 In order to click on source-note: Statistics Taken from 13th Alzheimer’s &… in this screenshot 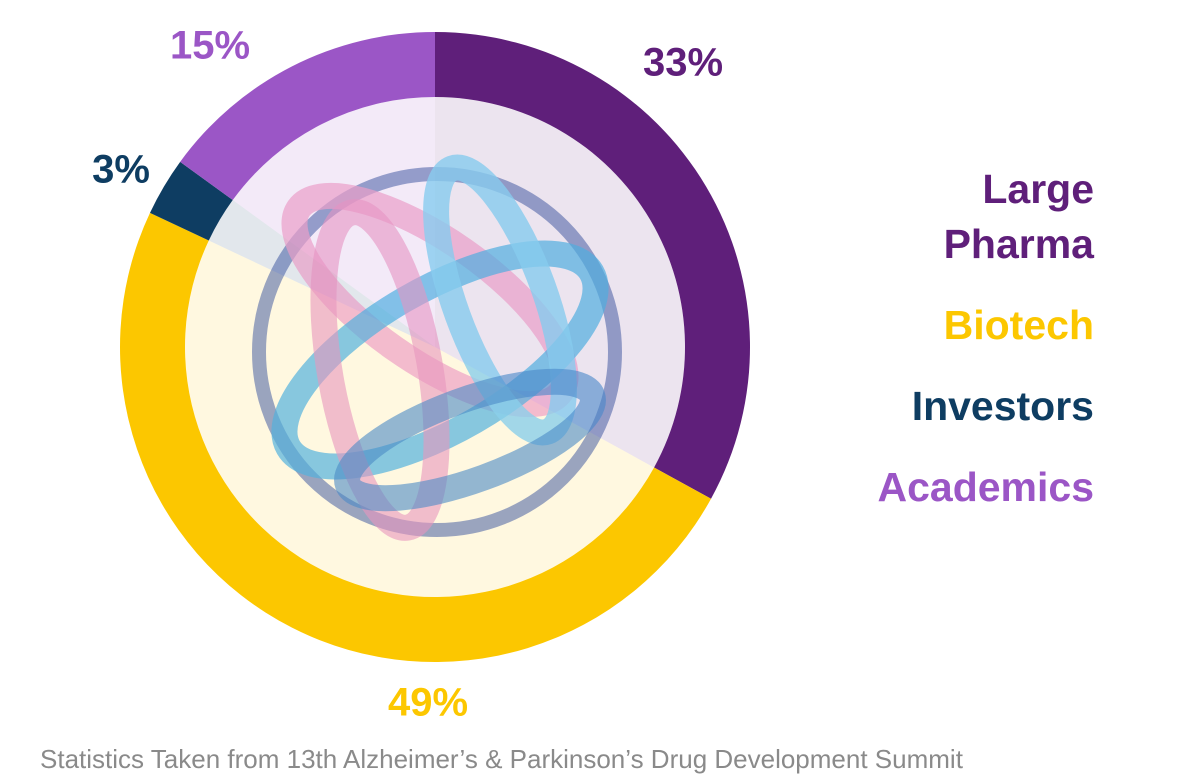, I will do `click(501, 759)`.